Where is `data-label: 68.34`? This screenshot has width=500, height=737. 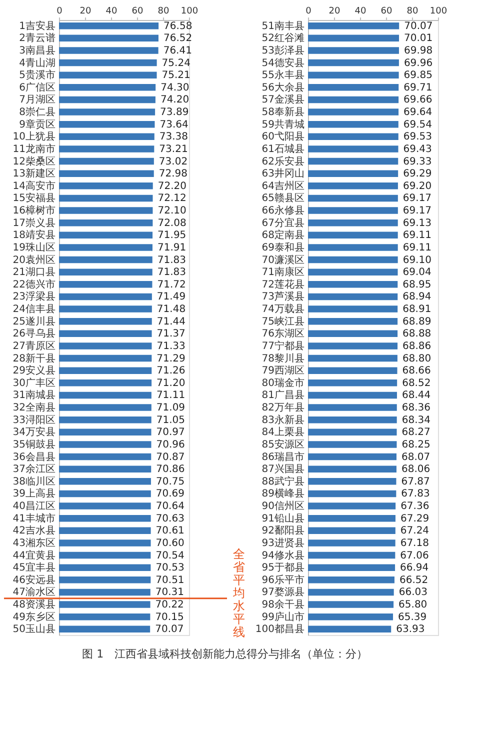
data-label: 68.34 is located at coordinates (416, 420).